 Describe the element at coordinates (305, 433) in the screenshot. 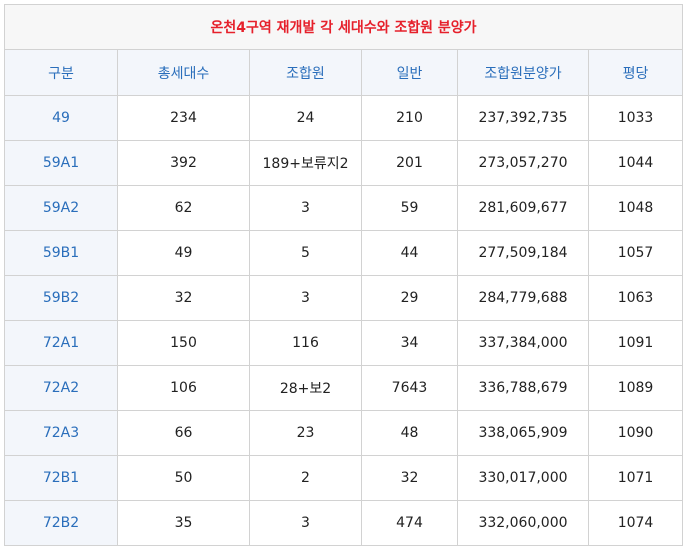

I see `members-cell: 23` at that location.